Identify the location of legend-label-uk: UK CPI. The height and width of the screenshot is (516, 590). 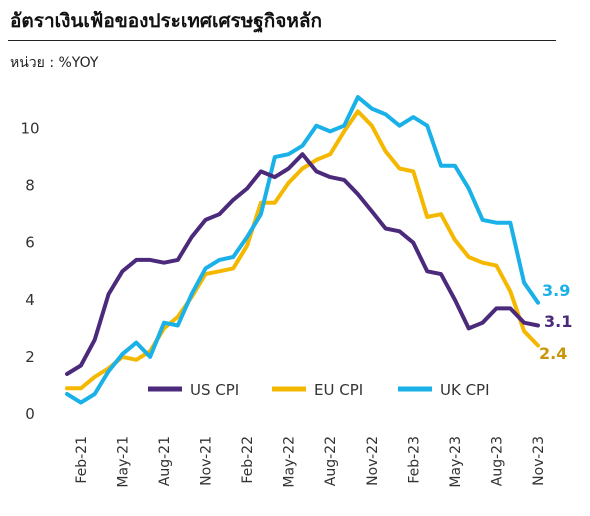
(465, 390).